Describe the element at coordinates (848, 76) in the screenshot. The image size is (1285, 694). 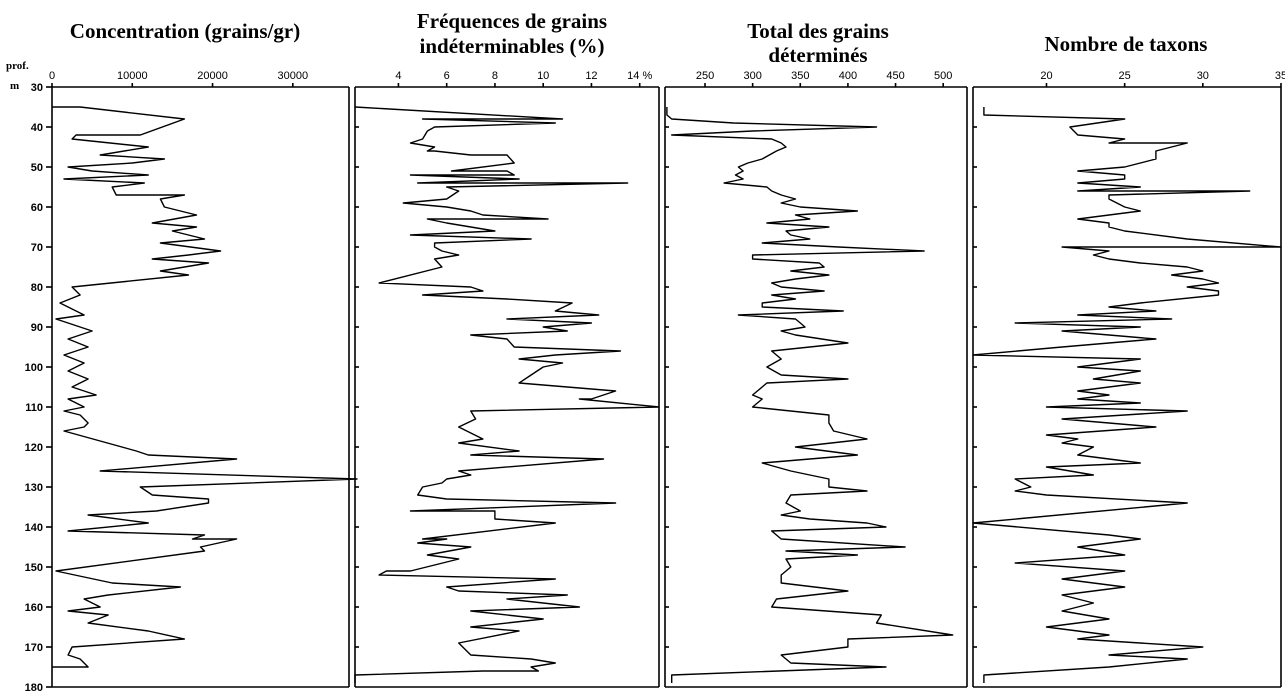
I see `panel-3-x-tick-label: 400` at that location.